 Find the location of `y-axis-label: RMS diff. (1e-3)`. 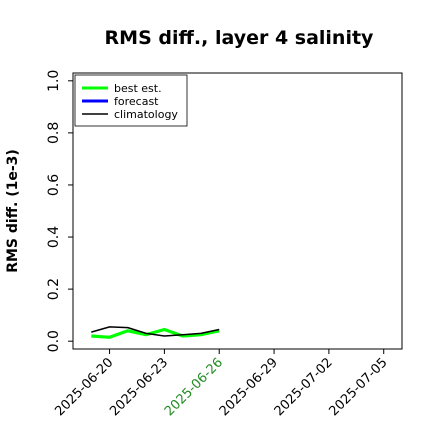

y-axis-label: RMS diff. (1e-3) is located at coordinates (13, 211).